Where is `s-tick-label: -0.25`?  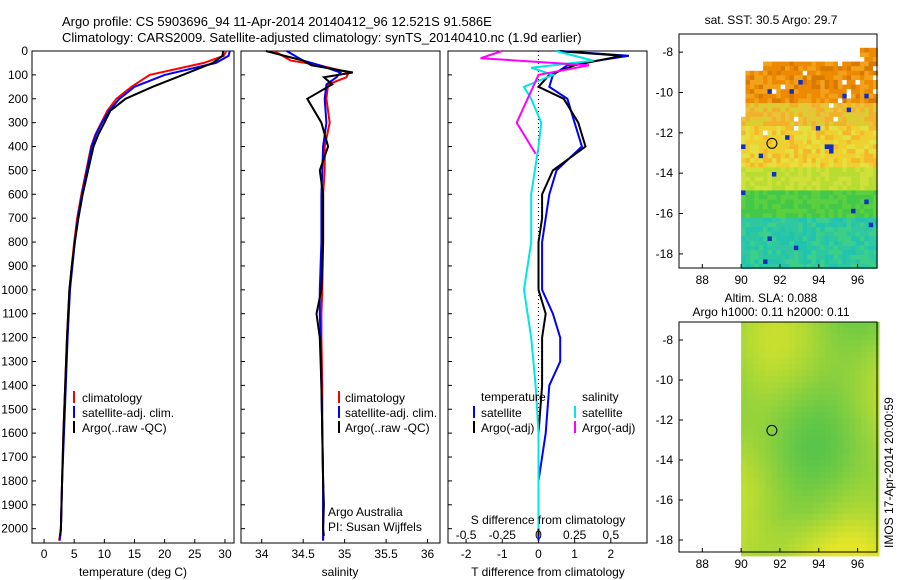
s-tick-label: -0.25 is located at coordinates (503, 535).